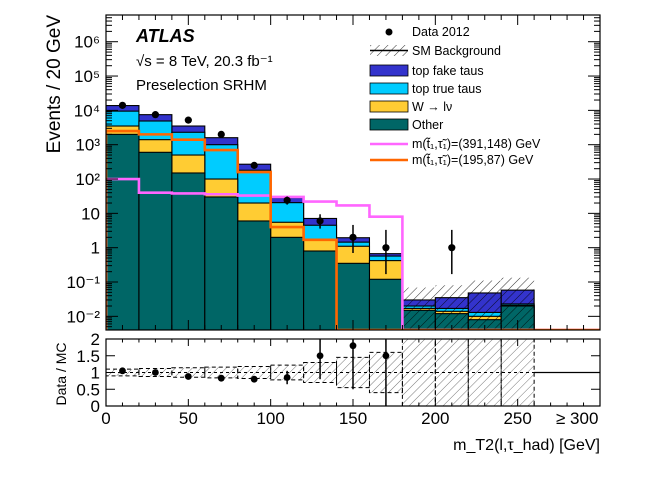  Describe the element at coordinates (54, 84) in the screenshot. I see `y-axis-title: Events / 20 GeV` at that location.